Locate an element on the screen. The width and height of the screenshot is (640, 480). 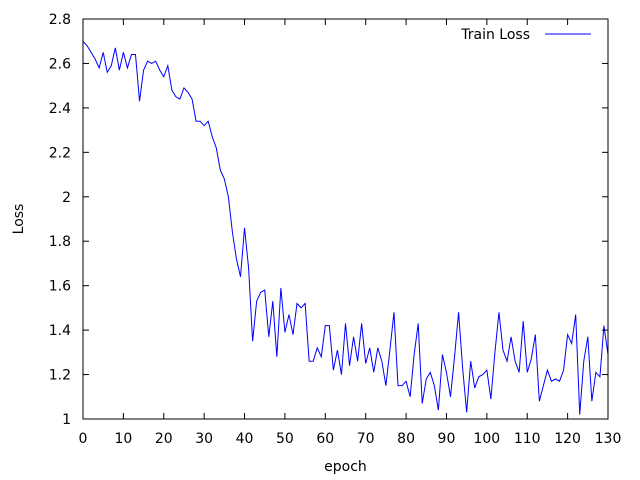
x-tick-label: 130 is located at coordinates (608, 439).